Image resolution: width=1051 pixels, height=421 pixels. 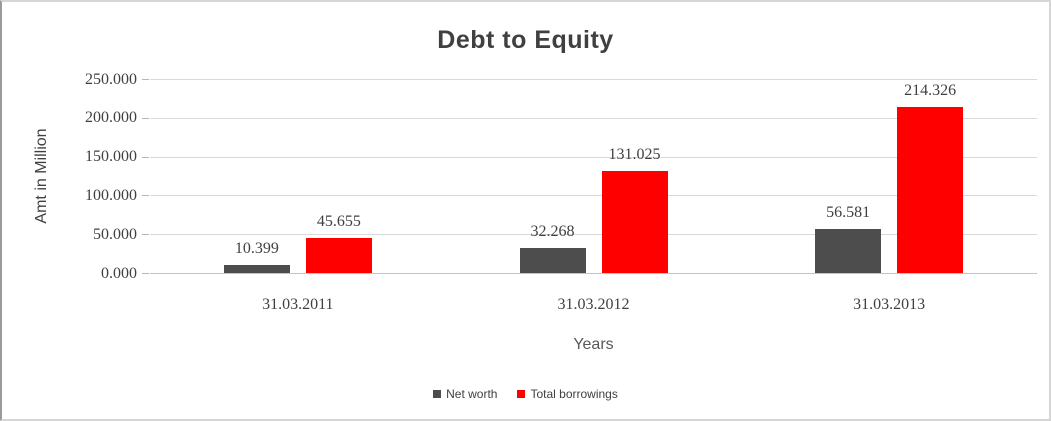 What do you see at coordinates (634, 155) in the screenshot?
I see `bar-value-label: 131.025` at bounding box center [634, 155].